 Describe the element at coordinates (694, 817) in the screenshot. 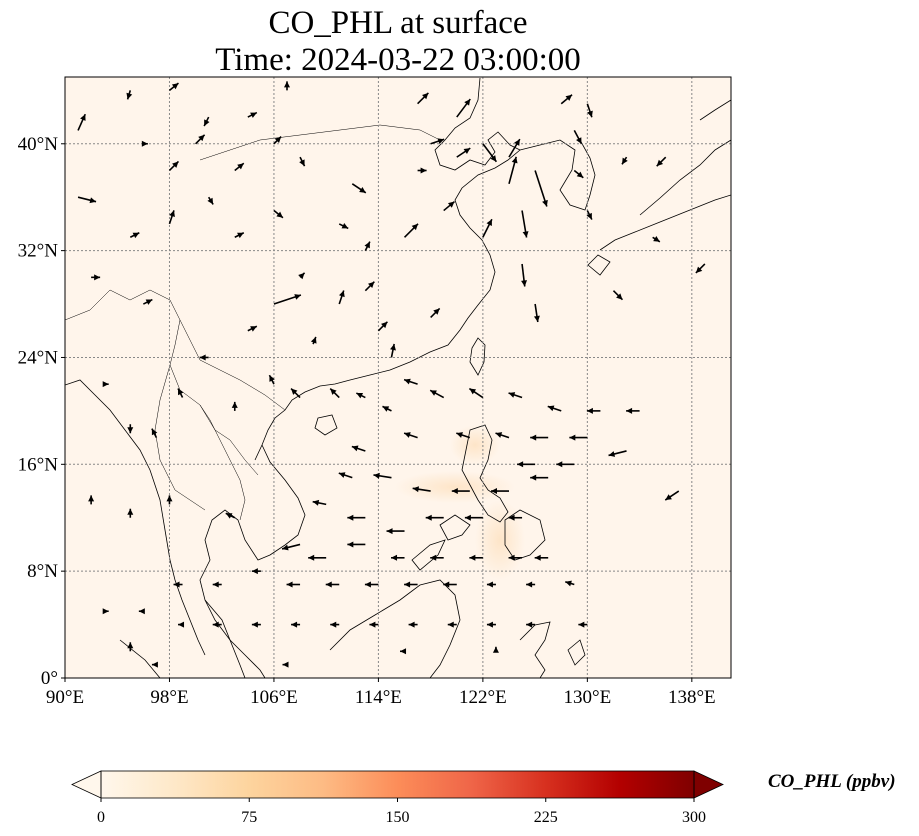

I see `colorbar-tick-label: 300` at that location.